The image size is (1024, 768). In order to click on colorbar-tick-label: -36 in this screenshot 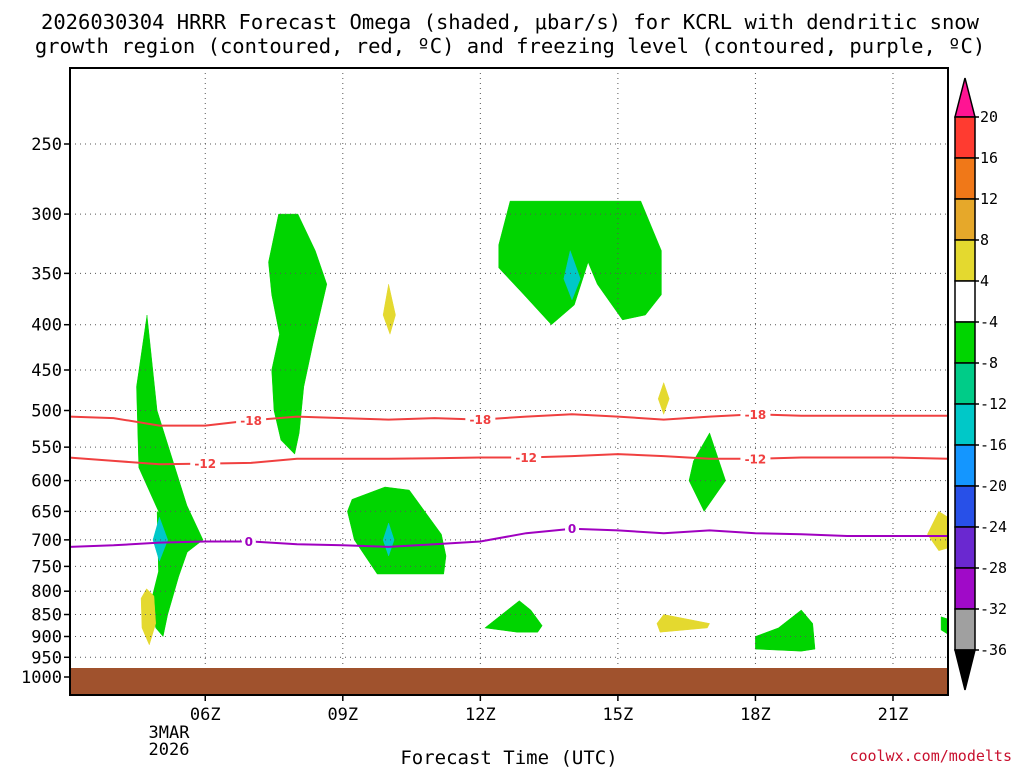, I will do `click(993, 650)`.